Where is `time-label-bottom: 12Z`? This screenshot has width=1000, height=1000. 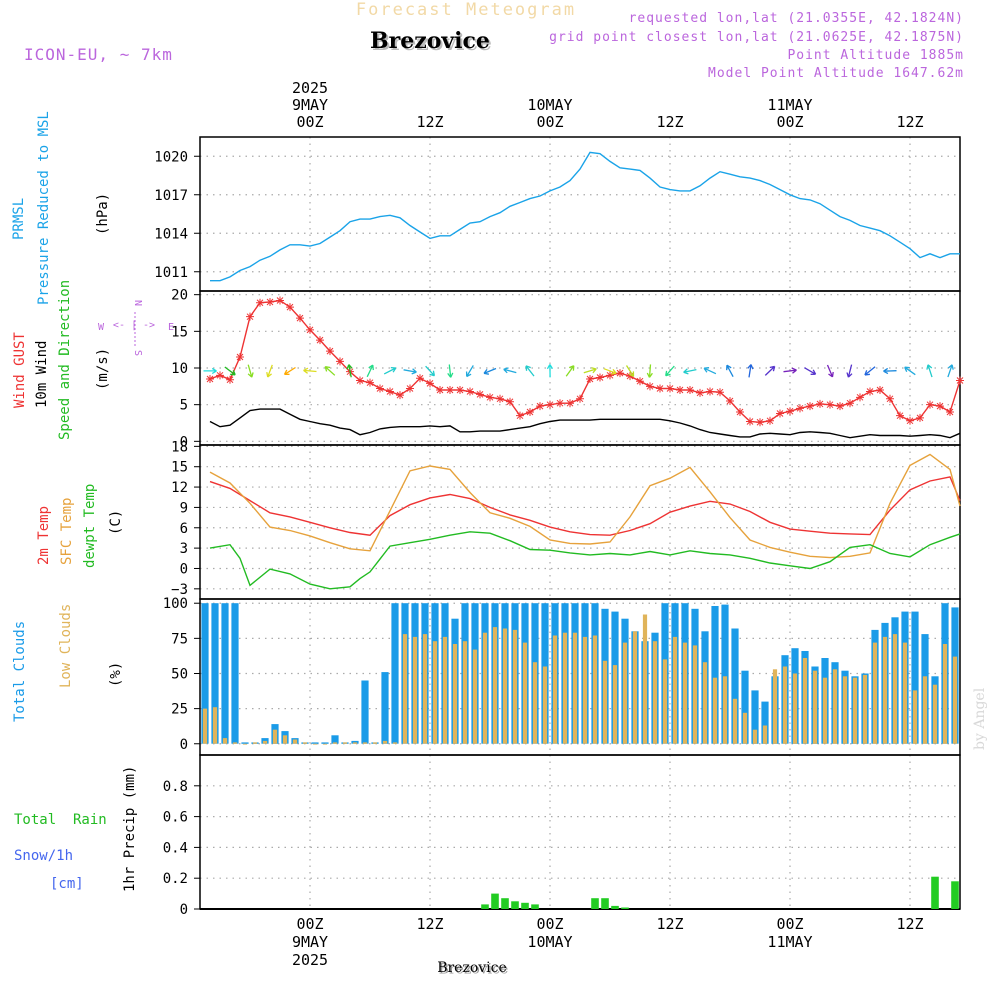
time-label-bottom: 12Z is located at coordinates (909, 924).